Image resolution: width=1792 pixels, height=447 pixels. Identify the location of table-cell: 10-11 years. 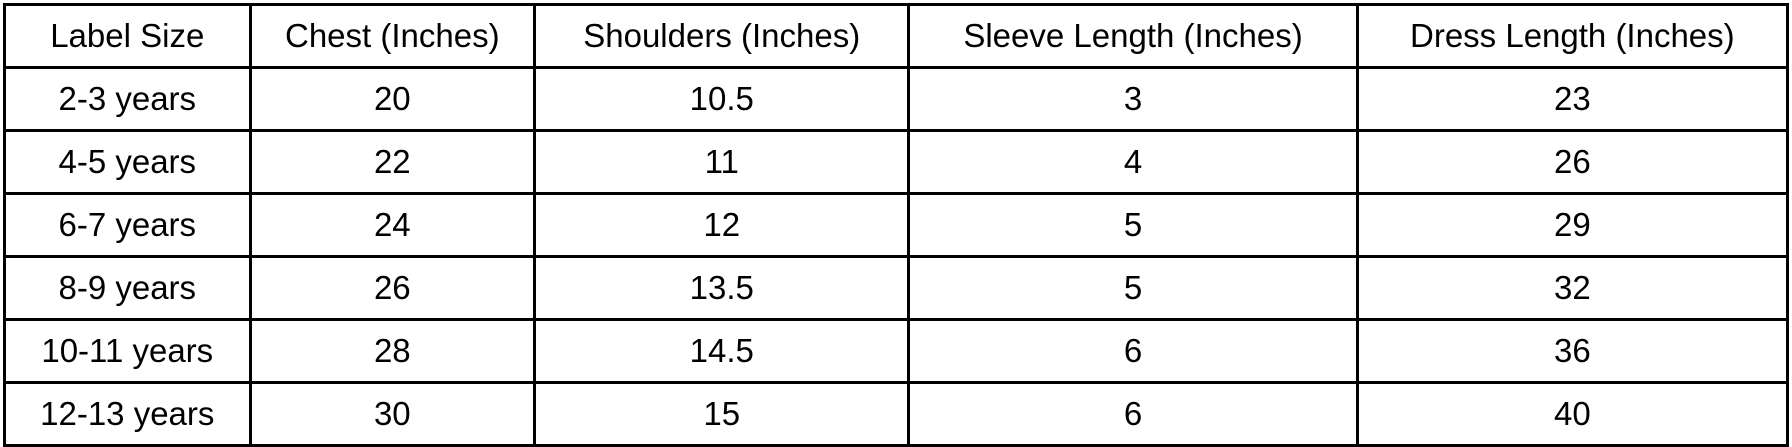
(127, 351).